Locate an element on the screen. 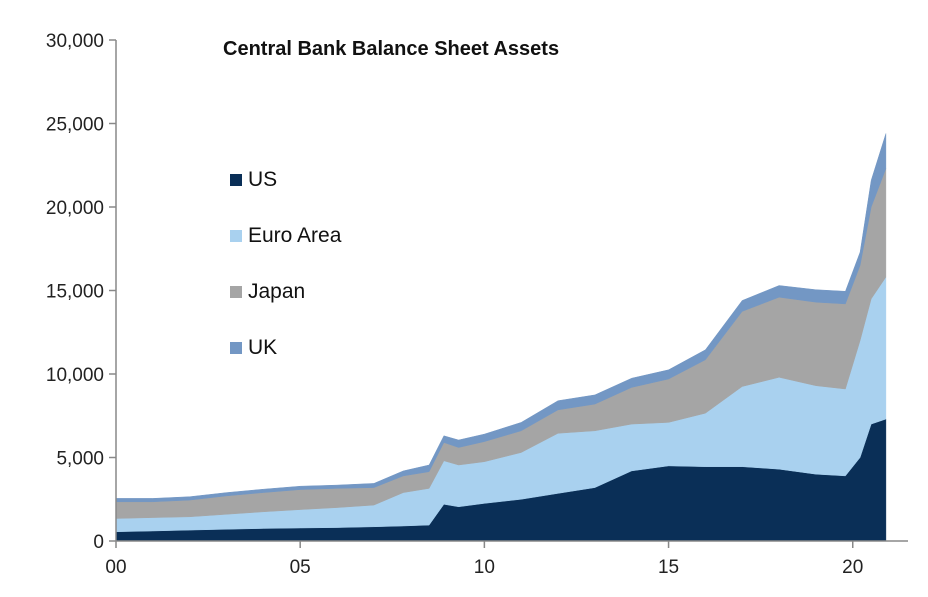 The image size is (928, 597). legend-label-us: US is located at coordinates (262, 179).